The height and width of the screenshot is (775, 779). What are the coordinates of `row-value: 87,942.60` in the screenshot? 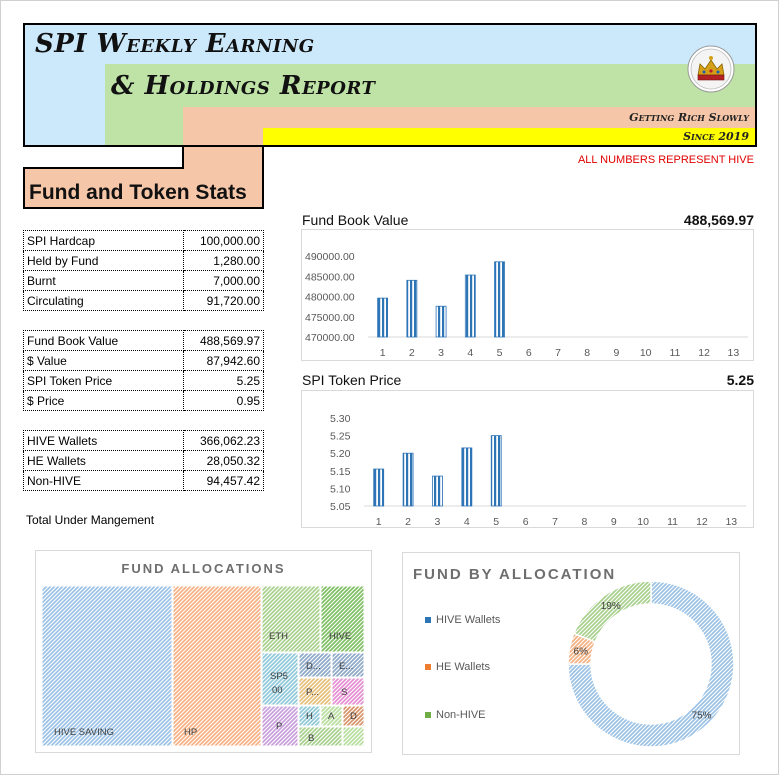 It's located at (224, 361).